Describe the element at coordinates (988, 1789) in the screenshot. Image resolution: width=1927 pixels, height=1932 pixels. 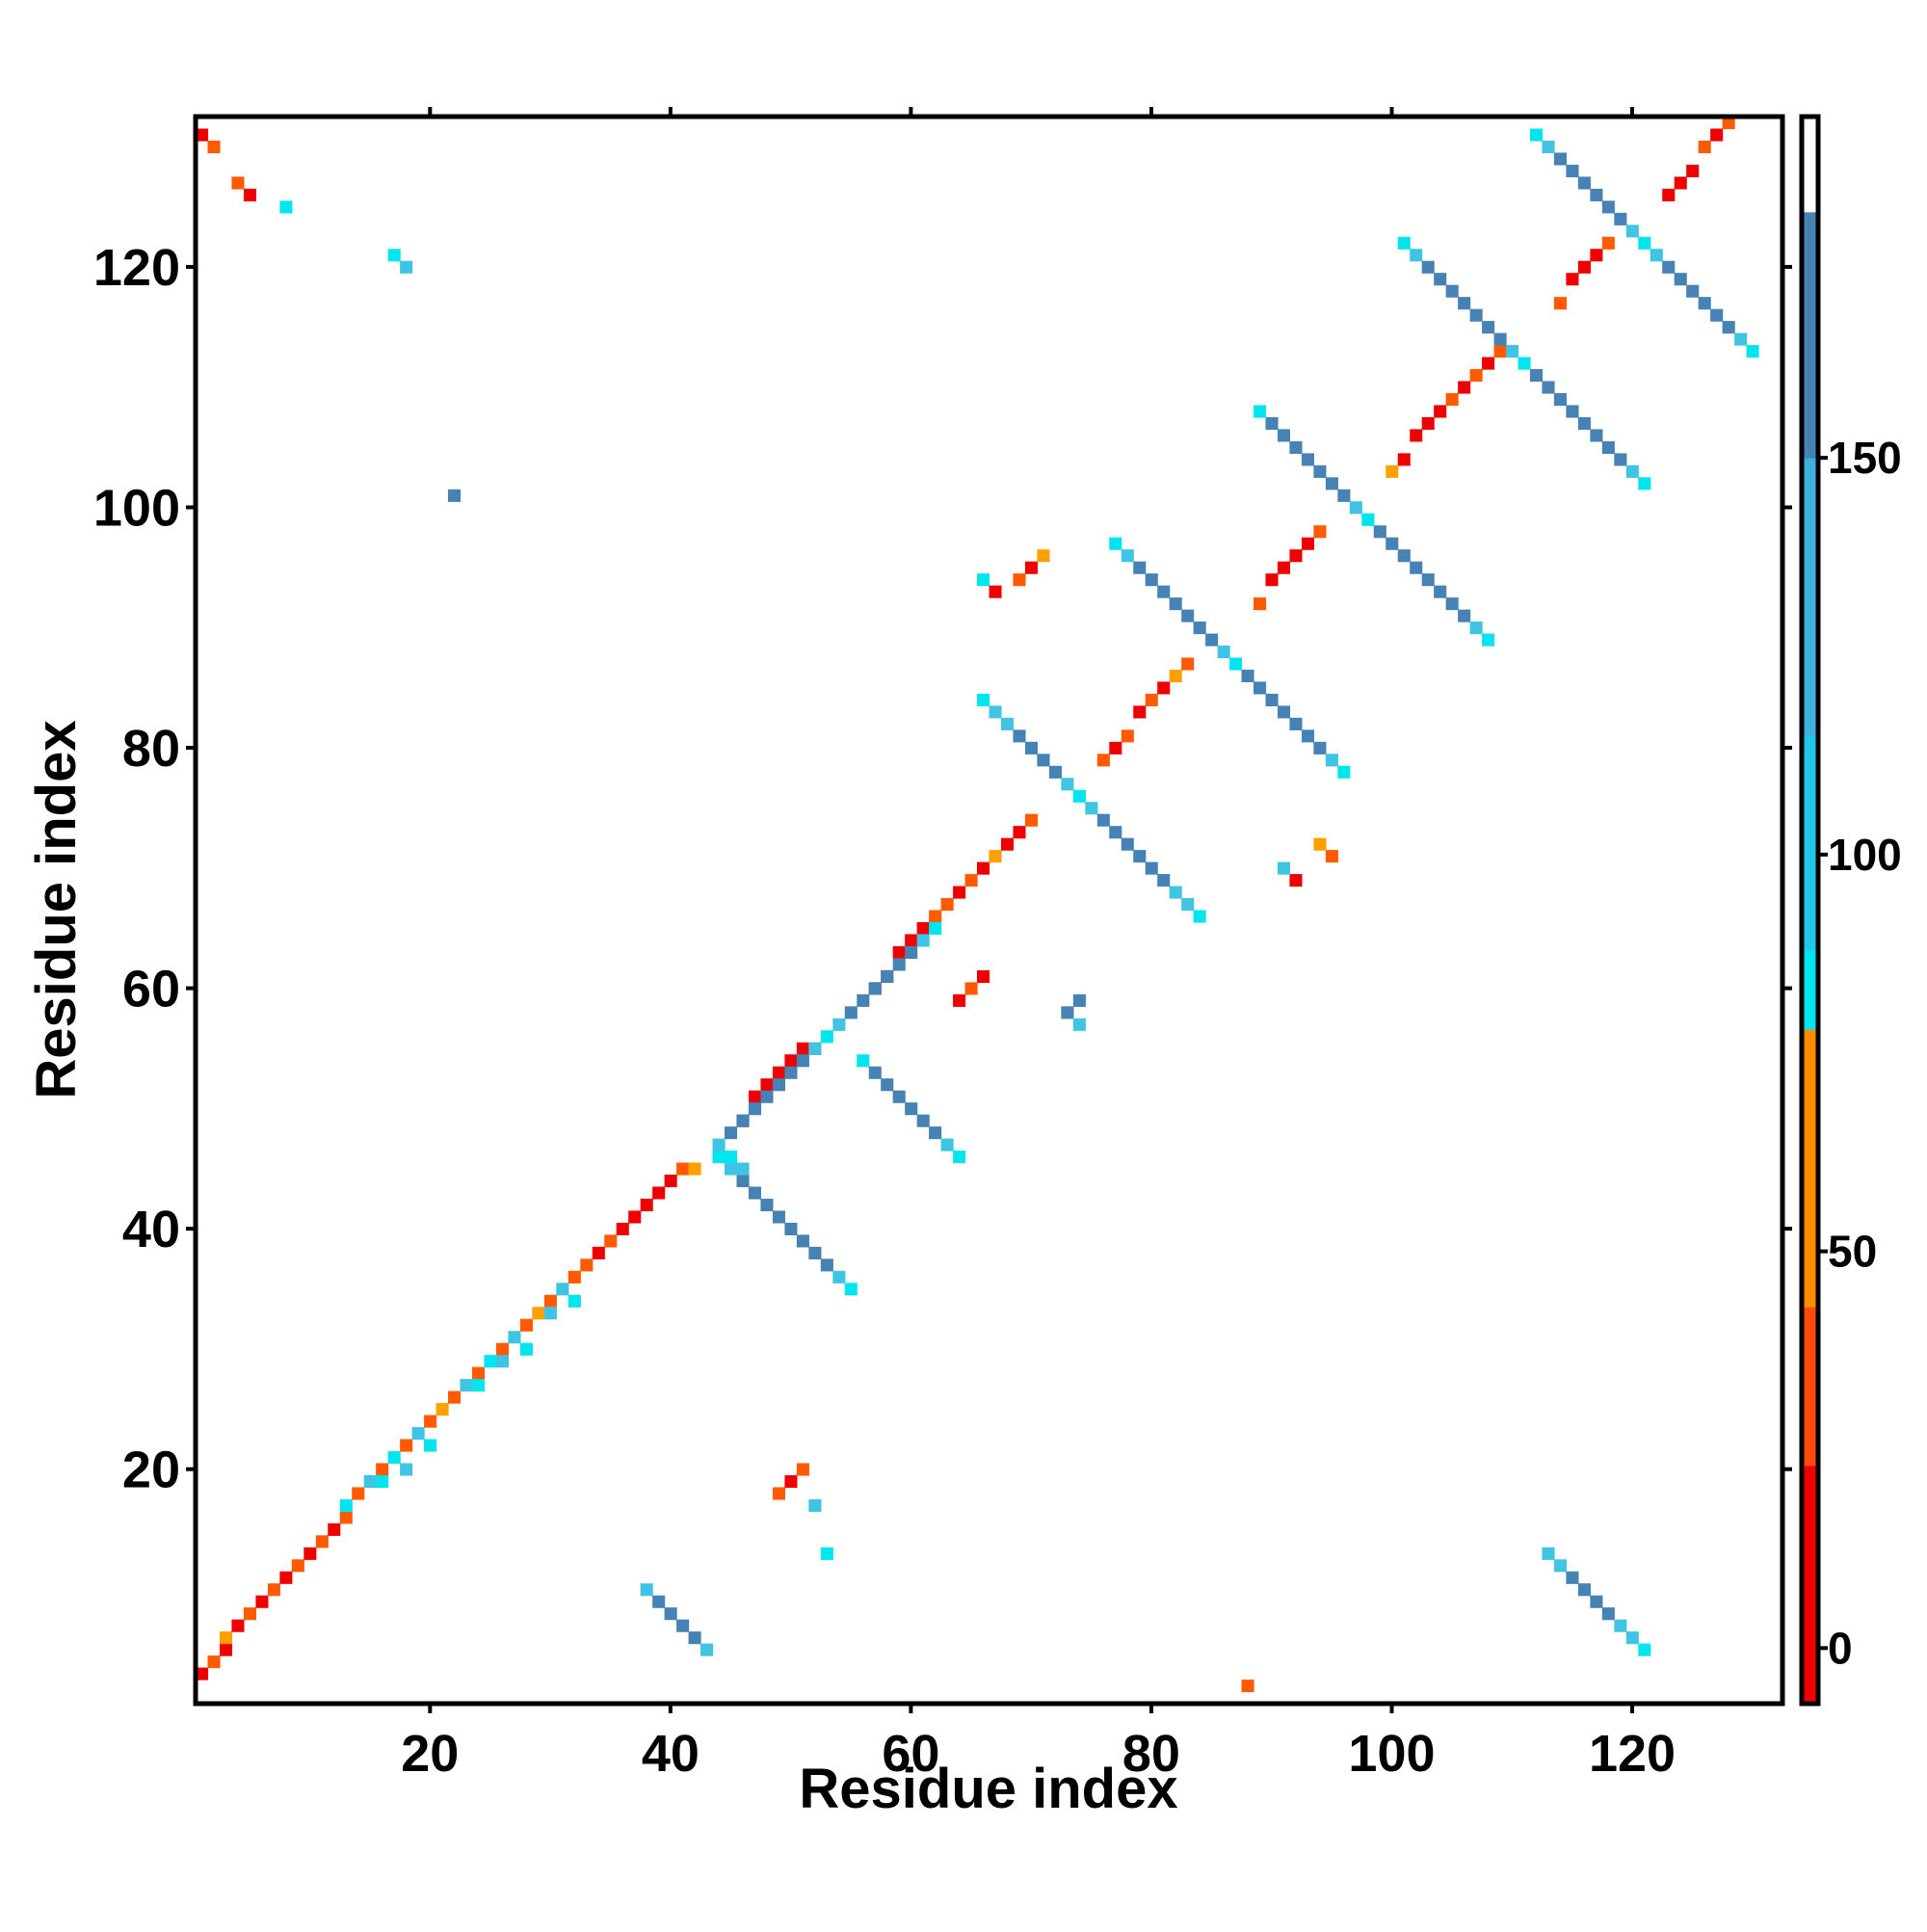
I see `x-axis-label: Residue index` at that location.